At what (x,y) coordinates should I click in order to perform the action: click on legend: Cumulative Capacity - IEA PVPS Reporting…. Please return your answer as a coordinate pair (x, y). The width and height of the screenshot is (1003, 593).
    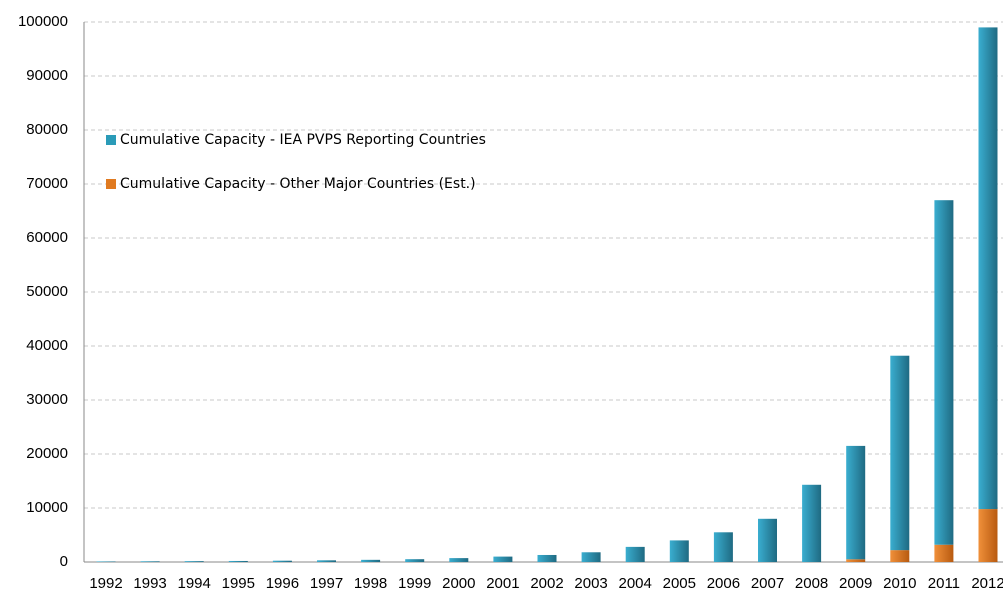
    Looking at the image, I should click on (296, 162).